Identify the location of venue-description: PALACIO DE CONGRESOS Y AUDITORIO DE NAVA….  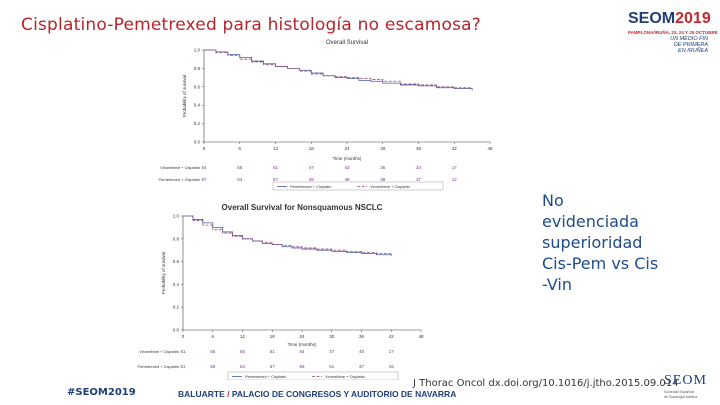
(344, 394).